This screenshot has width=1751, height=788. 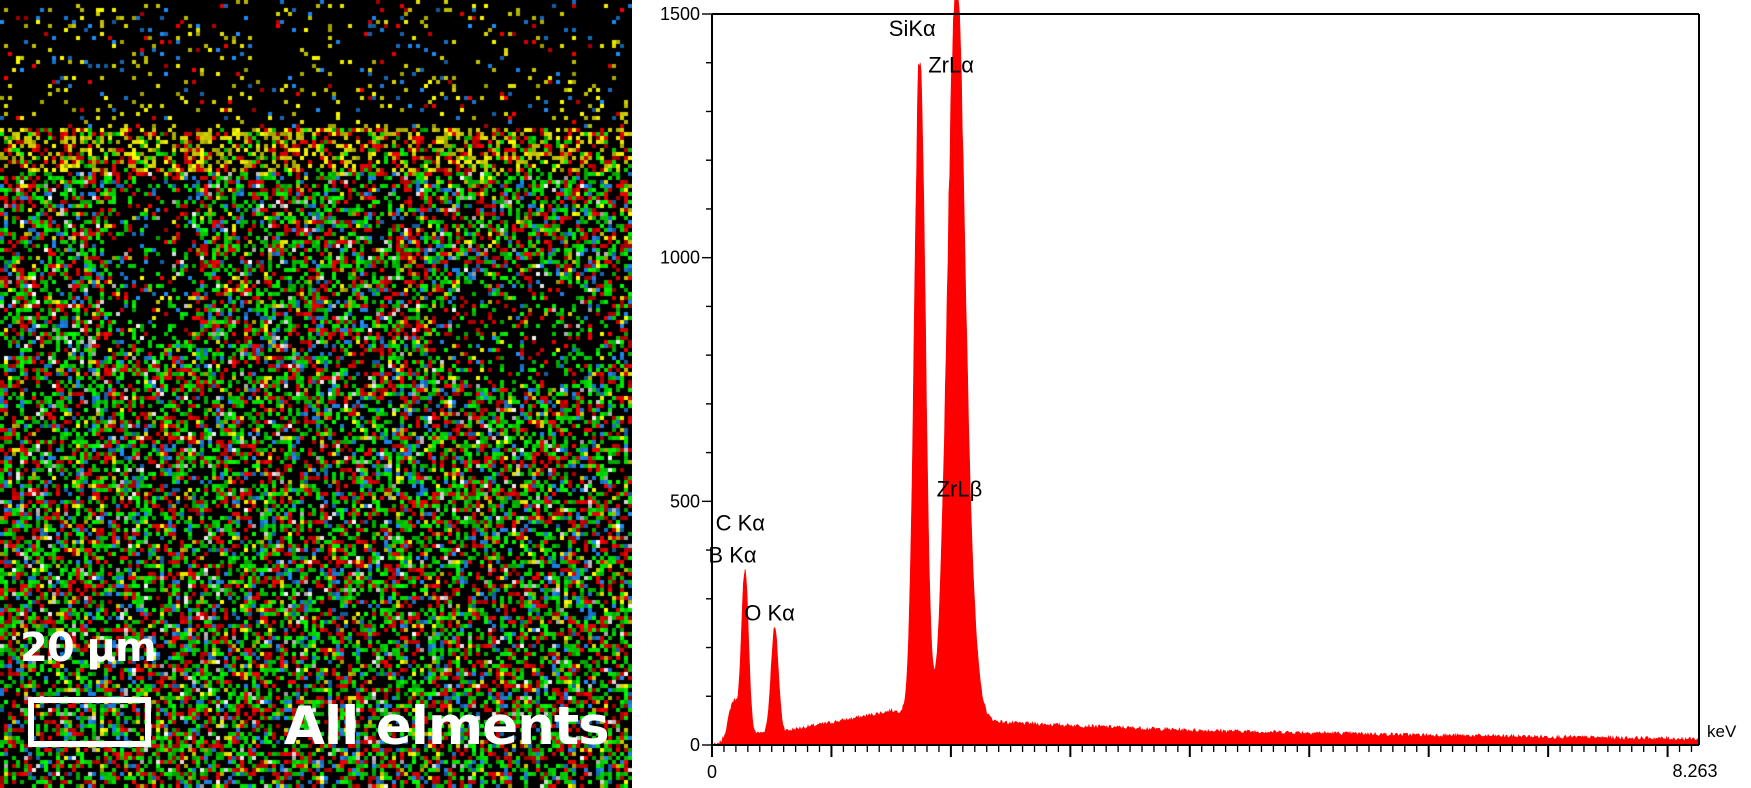 What do you see at coordinates (951, 64) in the screenshot?
I see `peak-label: ZrLα` at bounding box center [951, 64].